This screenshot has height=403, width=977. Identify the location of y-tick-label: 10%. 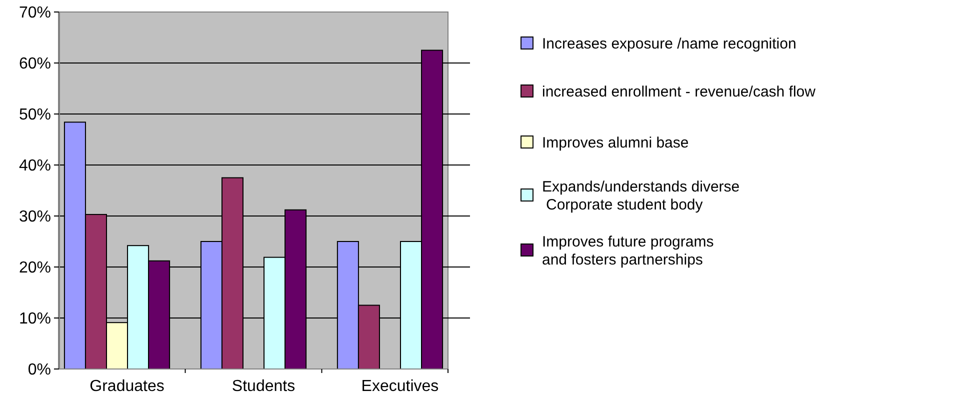
(34, 319).